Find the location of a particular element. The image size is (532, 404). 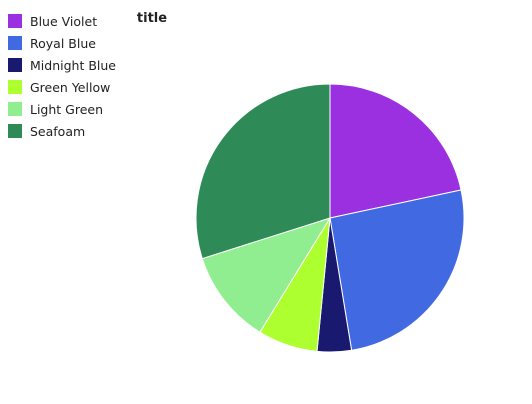

legend-swatch-blue-violet is located at coordinates (15, 21).